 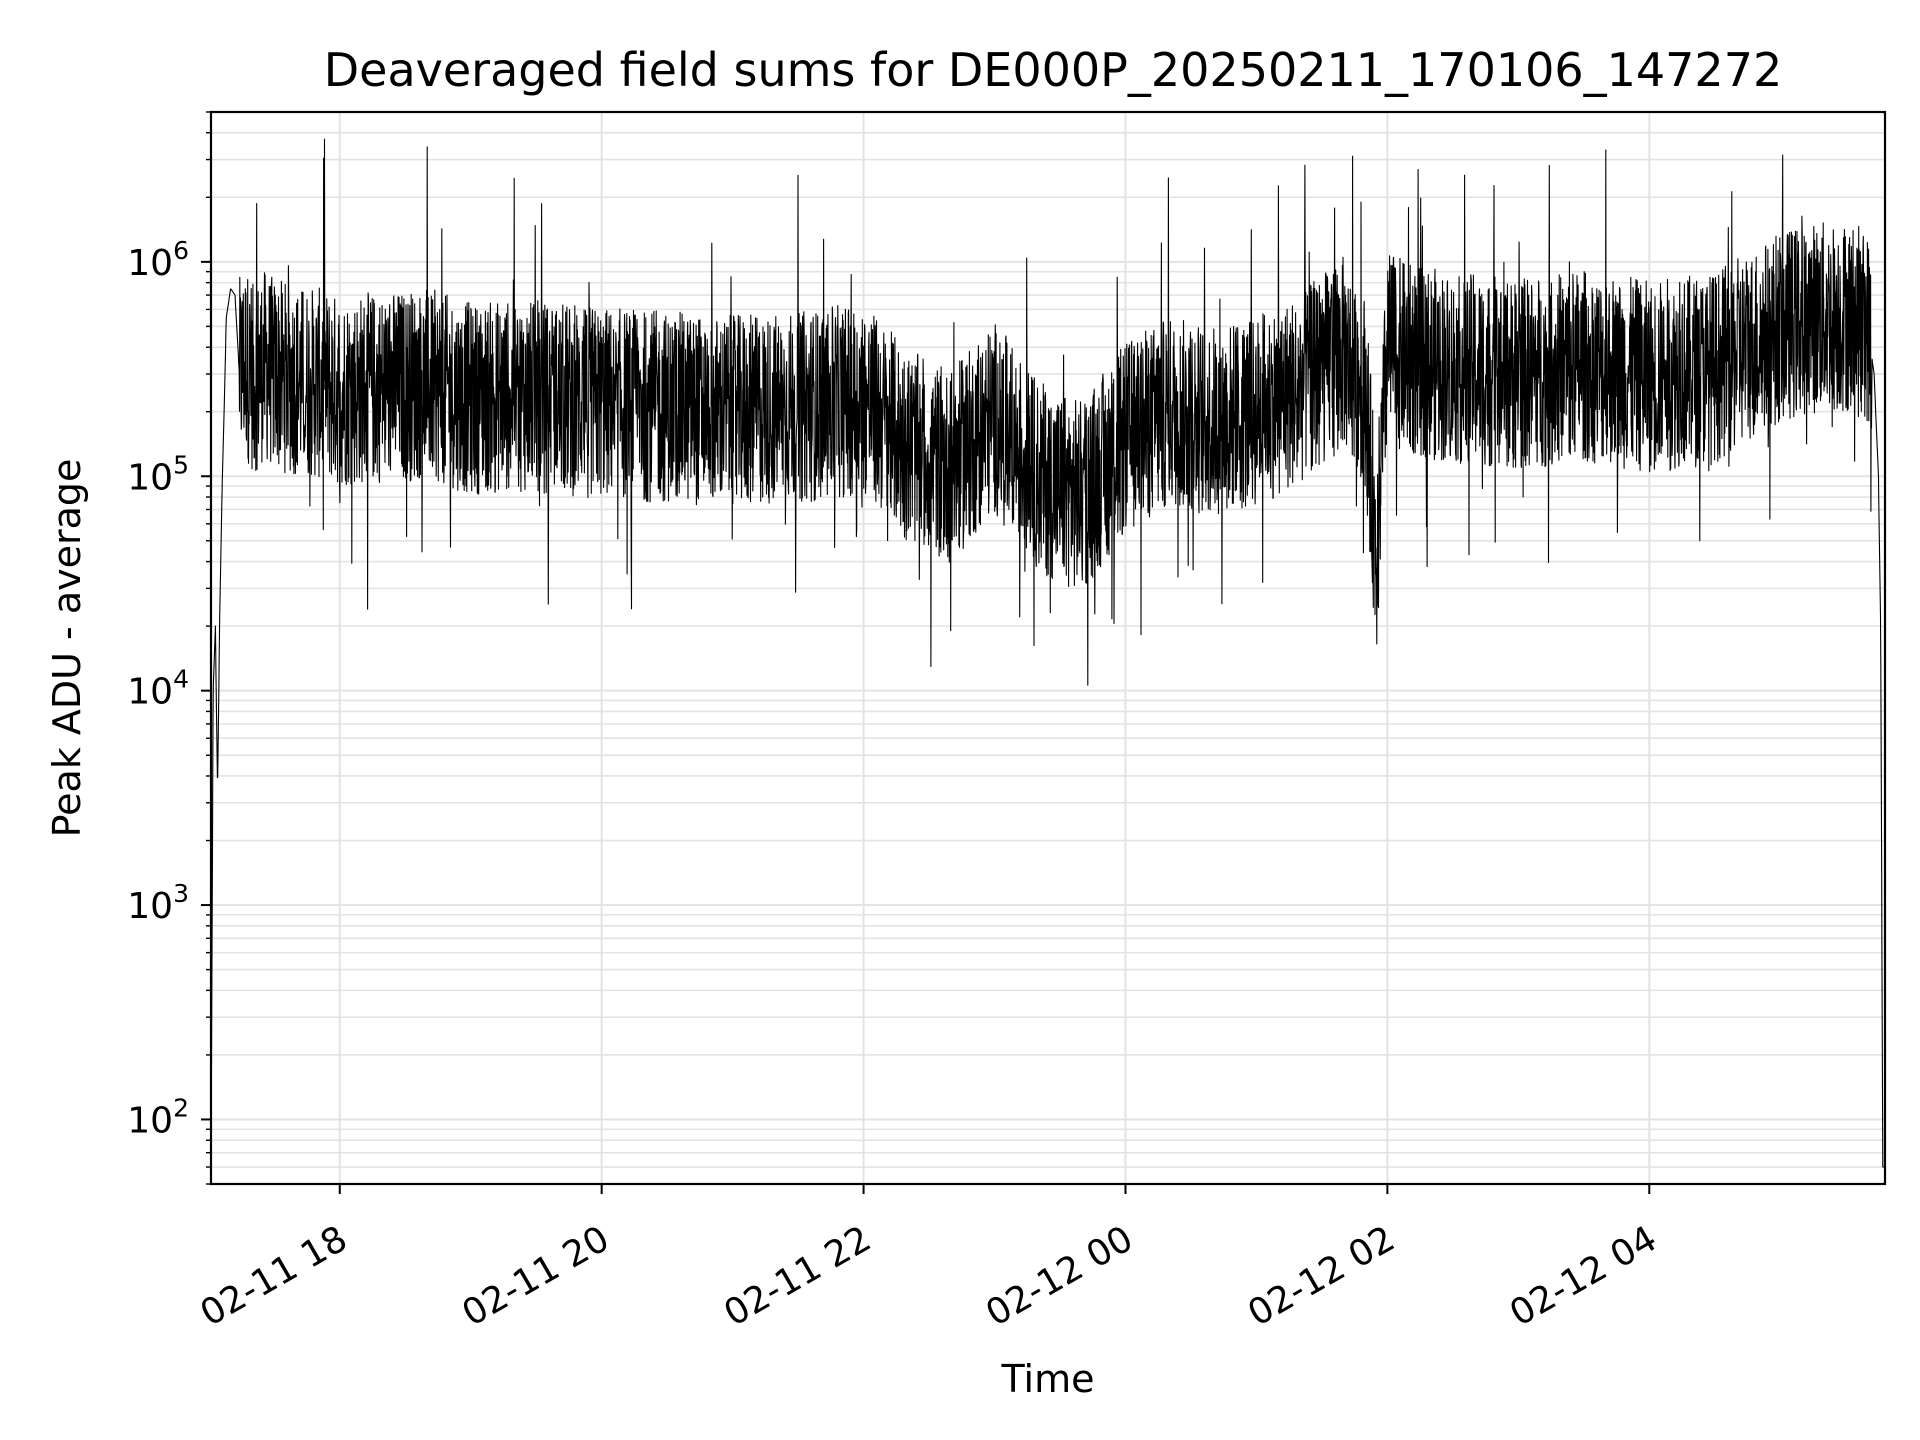 What do you see at coordinates (1583, 1276) in the screenshot?
I see `x-tick-label: 02-12 04` at bounding box center [1583, 1276].